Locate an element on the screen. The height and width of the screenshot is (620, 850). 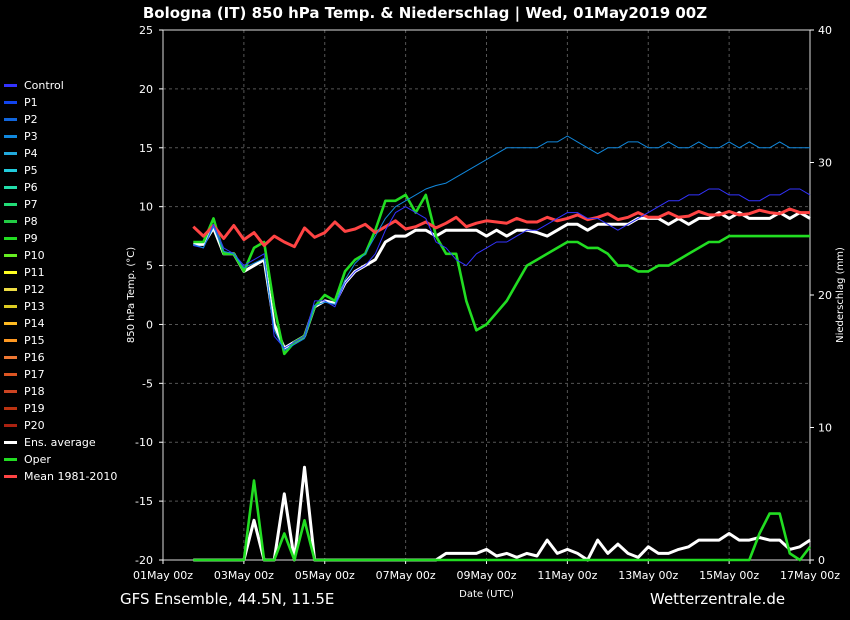
y-left-tick-label: -5 is located at coordinates (147, 383).